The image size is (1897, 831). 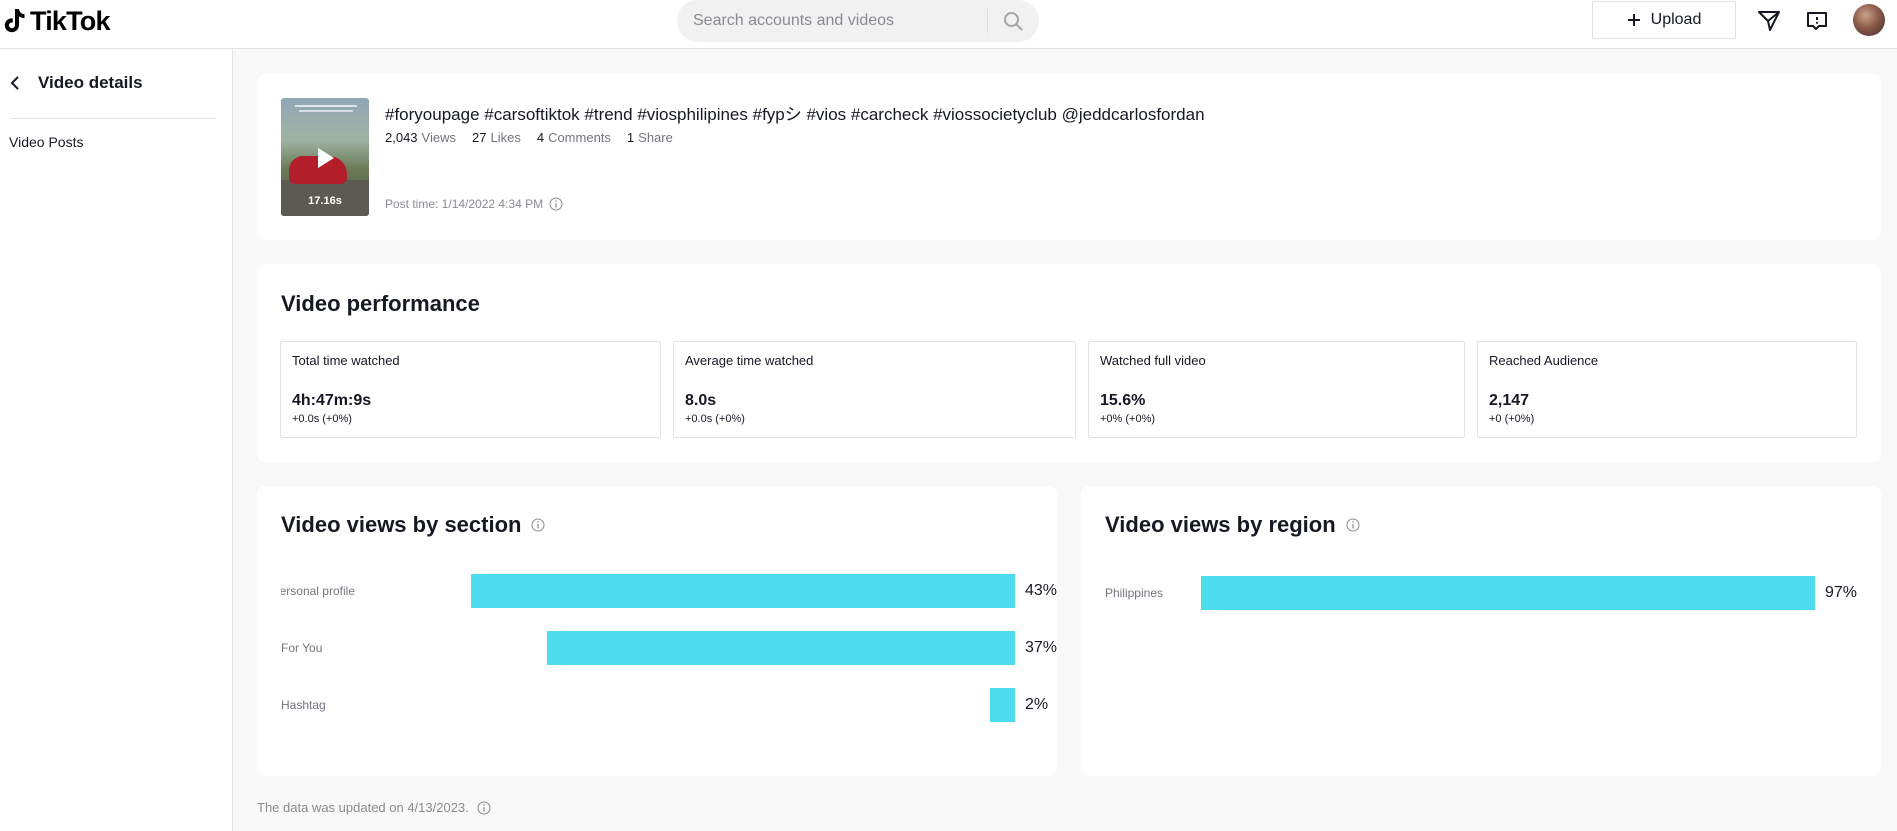 I want to click on stat-likes: 27 Likes, so click(x=496, y=137).